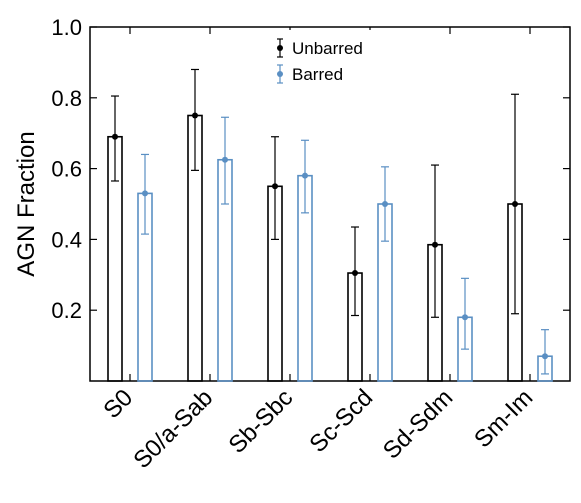  I want to click on x-tick-label: Sm-Im, so click(503, 418).